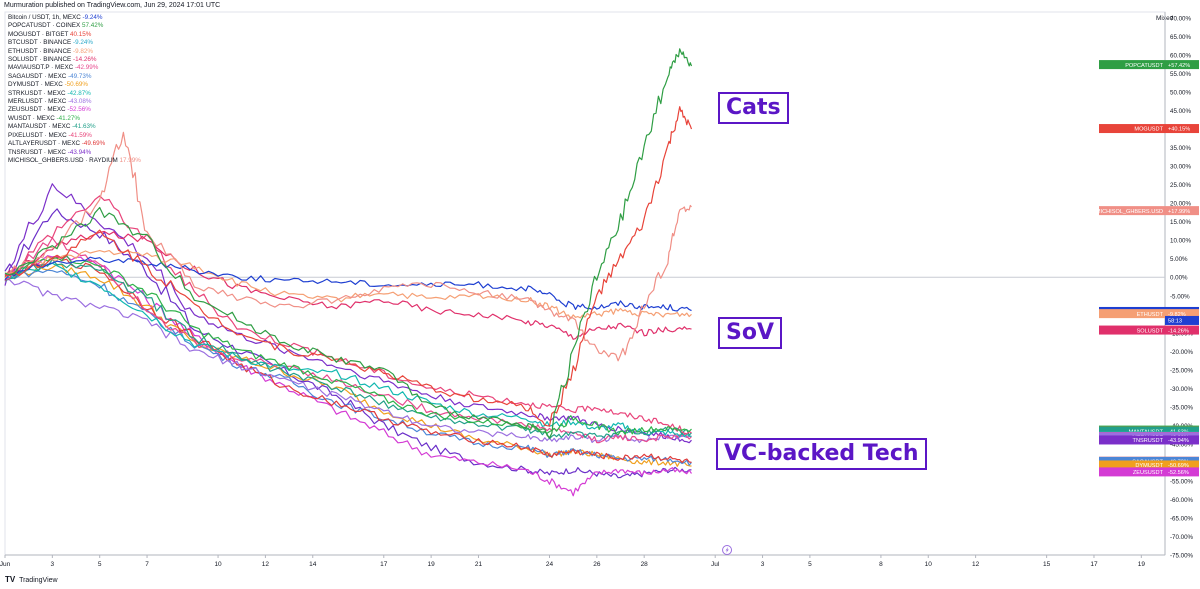 The image size is (1200, 589). What do you see at coordinates (1180, 148) in the screenshot?
I see `y-tick-label: 35.00%` at bounding box center [1180, 148].